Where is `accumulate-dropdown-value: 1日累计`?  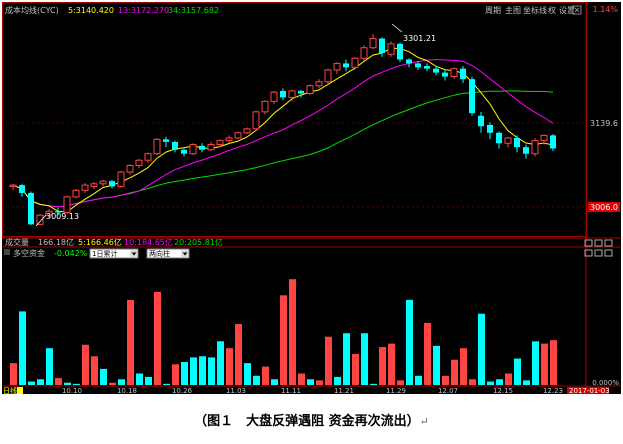
accumulate-dropdown-value: 1日累计 is located at coordinates (104, 253).